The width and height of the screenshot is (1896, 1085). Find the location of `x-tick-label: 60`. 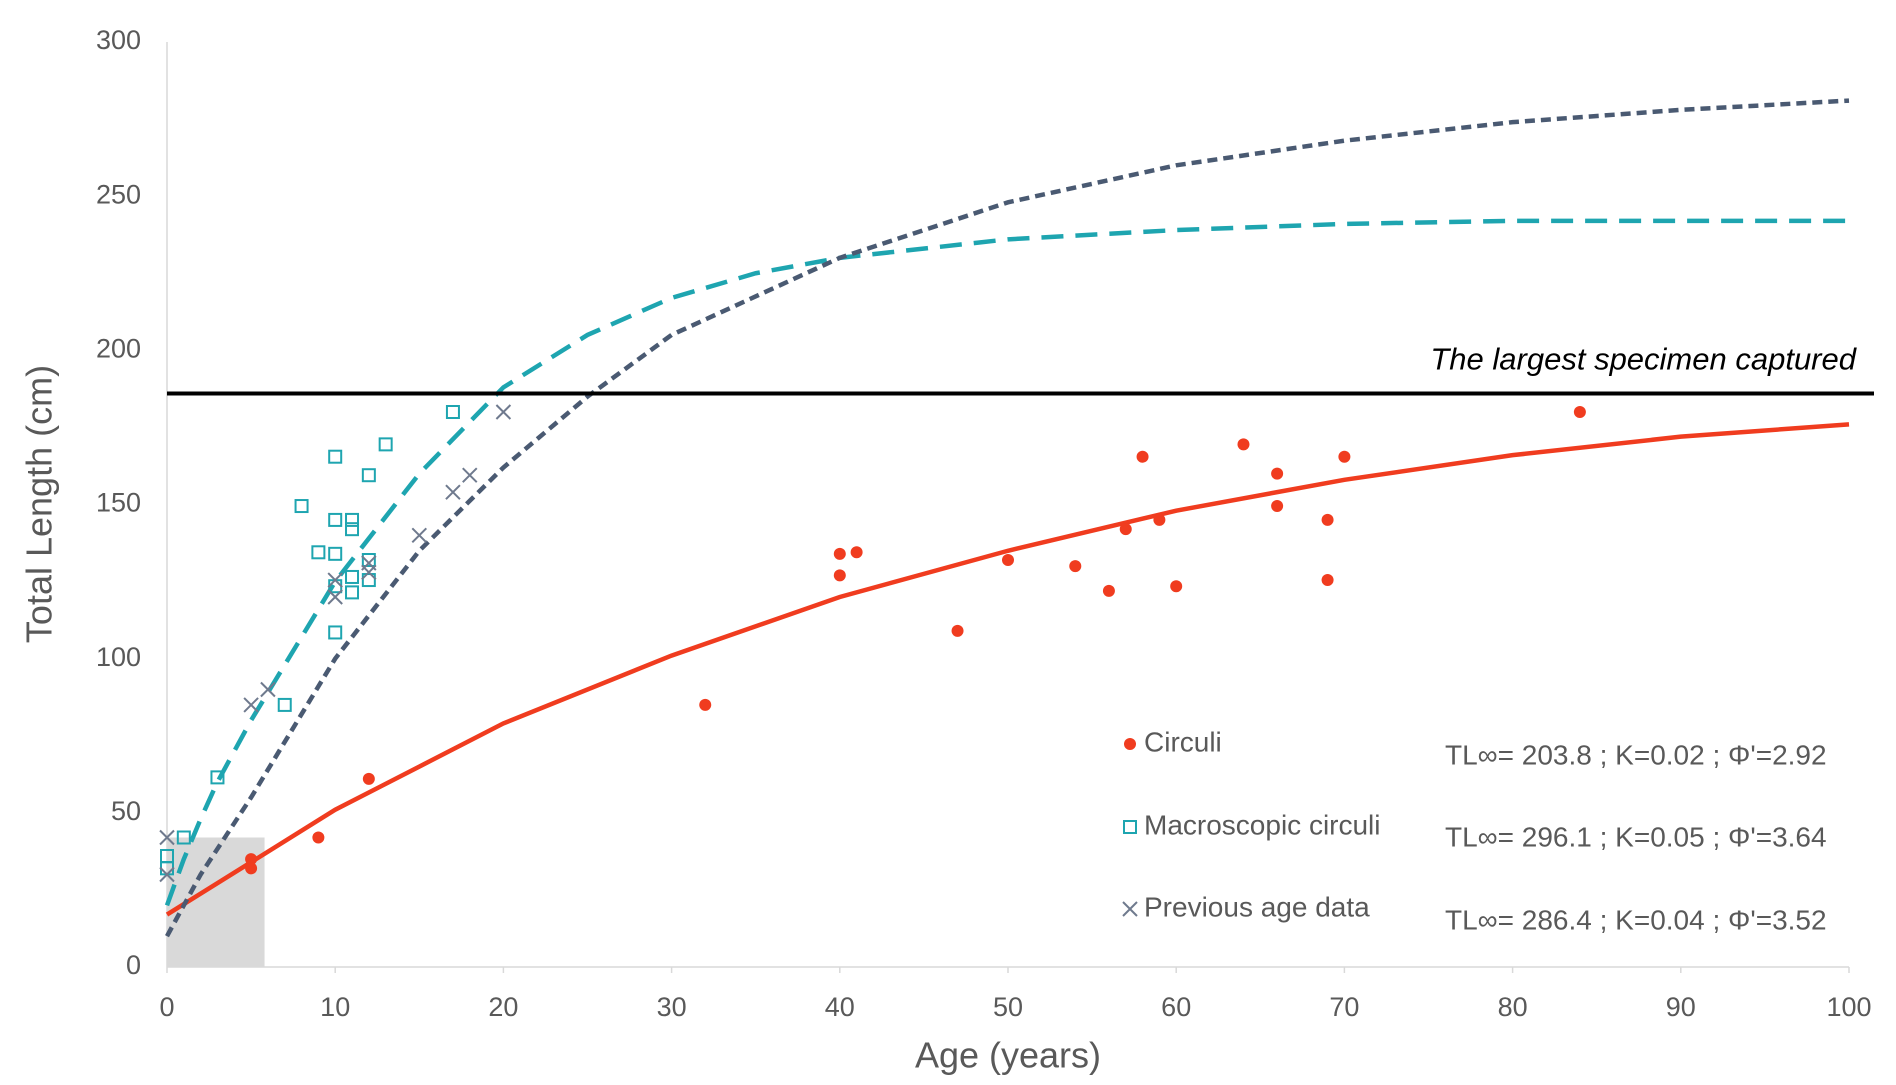

x-tick-label: 60 is located at coordinates (1176, 1007).